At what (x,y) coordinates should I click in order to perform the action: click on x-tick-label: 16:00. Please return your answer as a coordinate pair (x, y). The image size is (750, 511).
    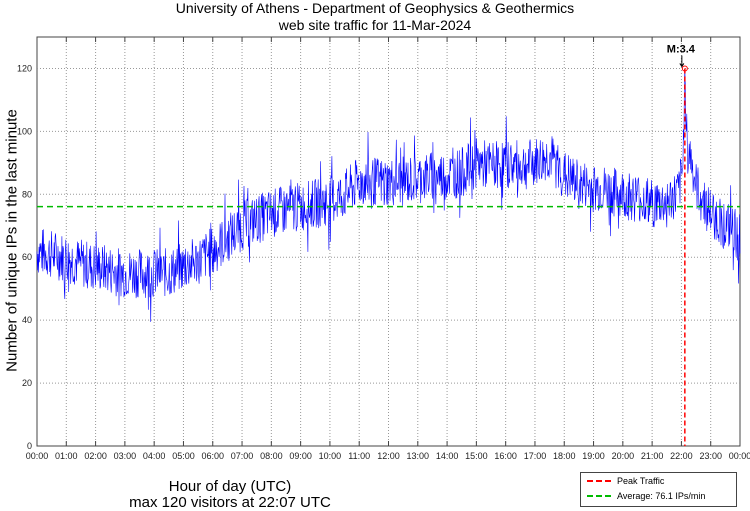
    Looking at the image, I should click on (505, 456).